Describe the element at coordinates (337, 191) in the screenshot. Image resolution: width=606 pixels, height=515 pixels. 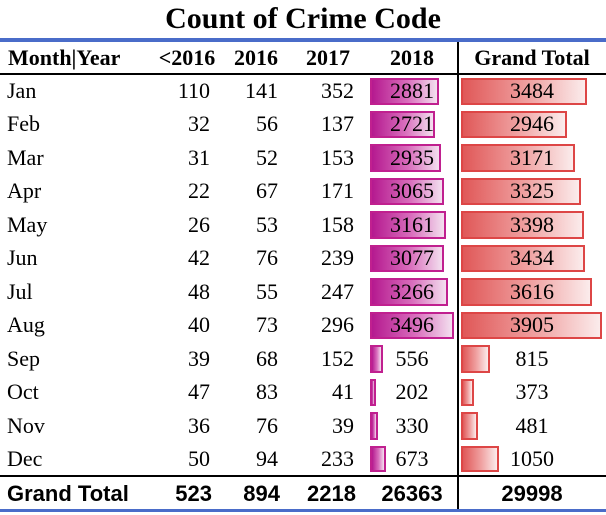
I see `y2017-cell: 171` at that location.